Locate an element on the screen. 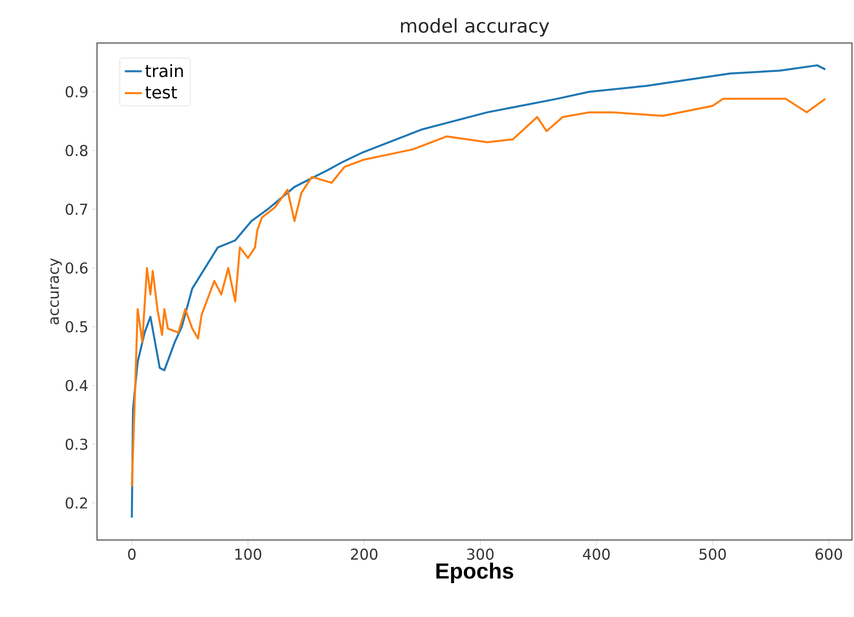 The height and width of the screenshot is (617, 854). y-axis-title: accuracy is located at coordinates (56, 291).